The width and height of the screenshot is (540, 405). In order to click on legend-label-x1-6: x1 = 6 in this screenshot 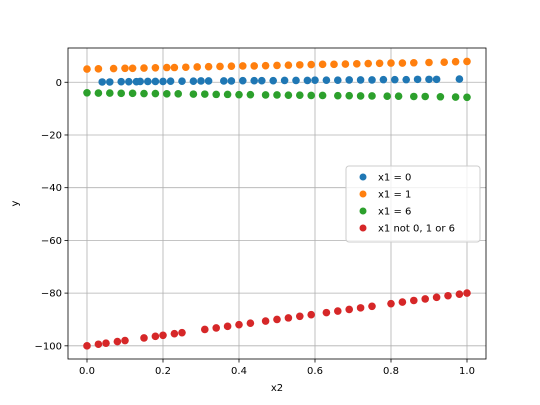, I will do `click(394, 212)`.